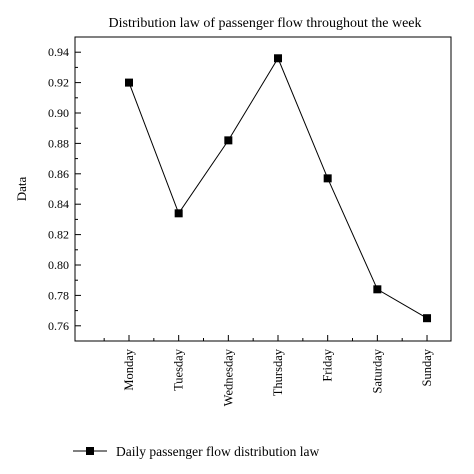 This screenshot has width=474, height=474. What do you see at coordinates (217, 451) in the screenshot?
I see `legend-label: Daily passenger flow distribution law` at bounding box center [217, 451].